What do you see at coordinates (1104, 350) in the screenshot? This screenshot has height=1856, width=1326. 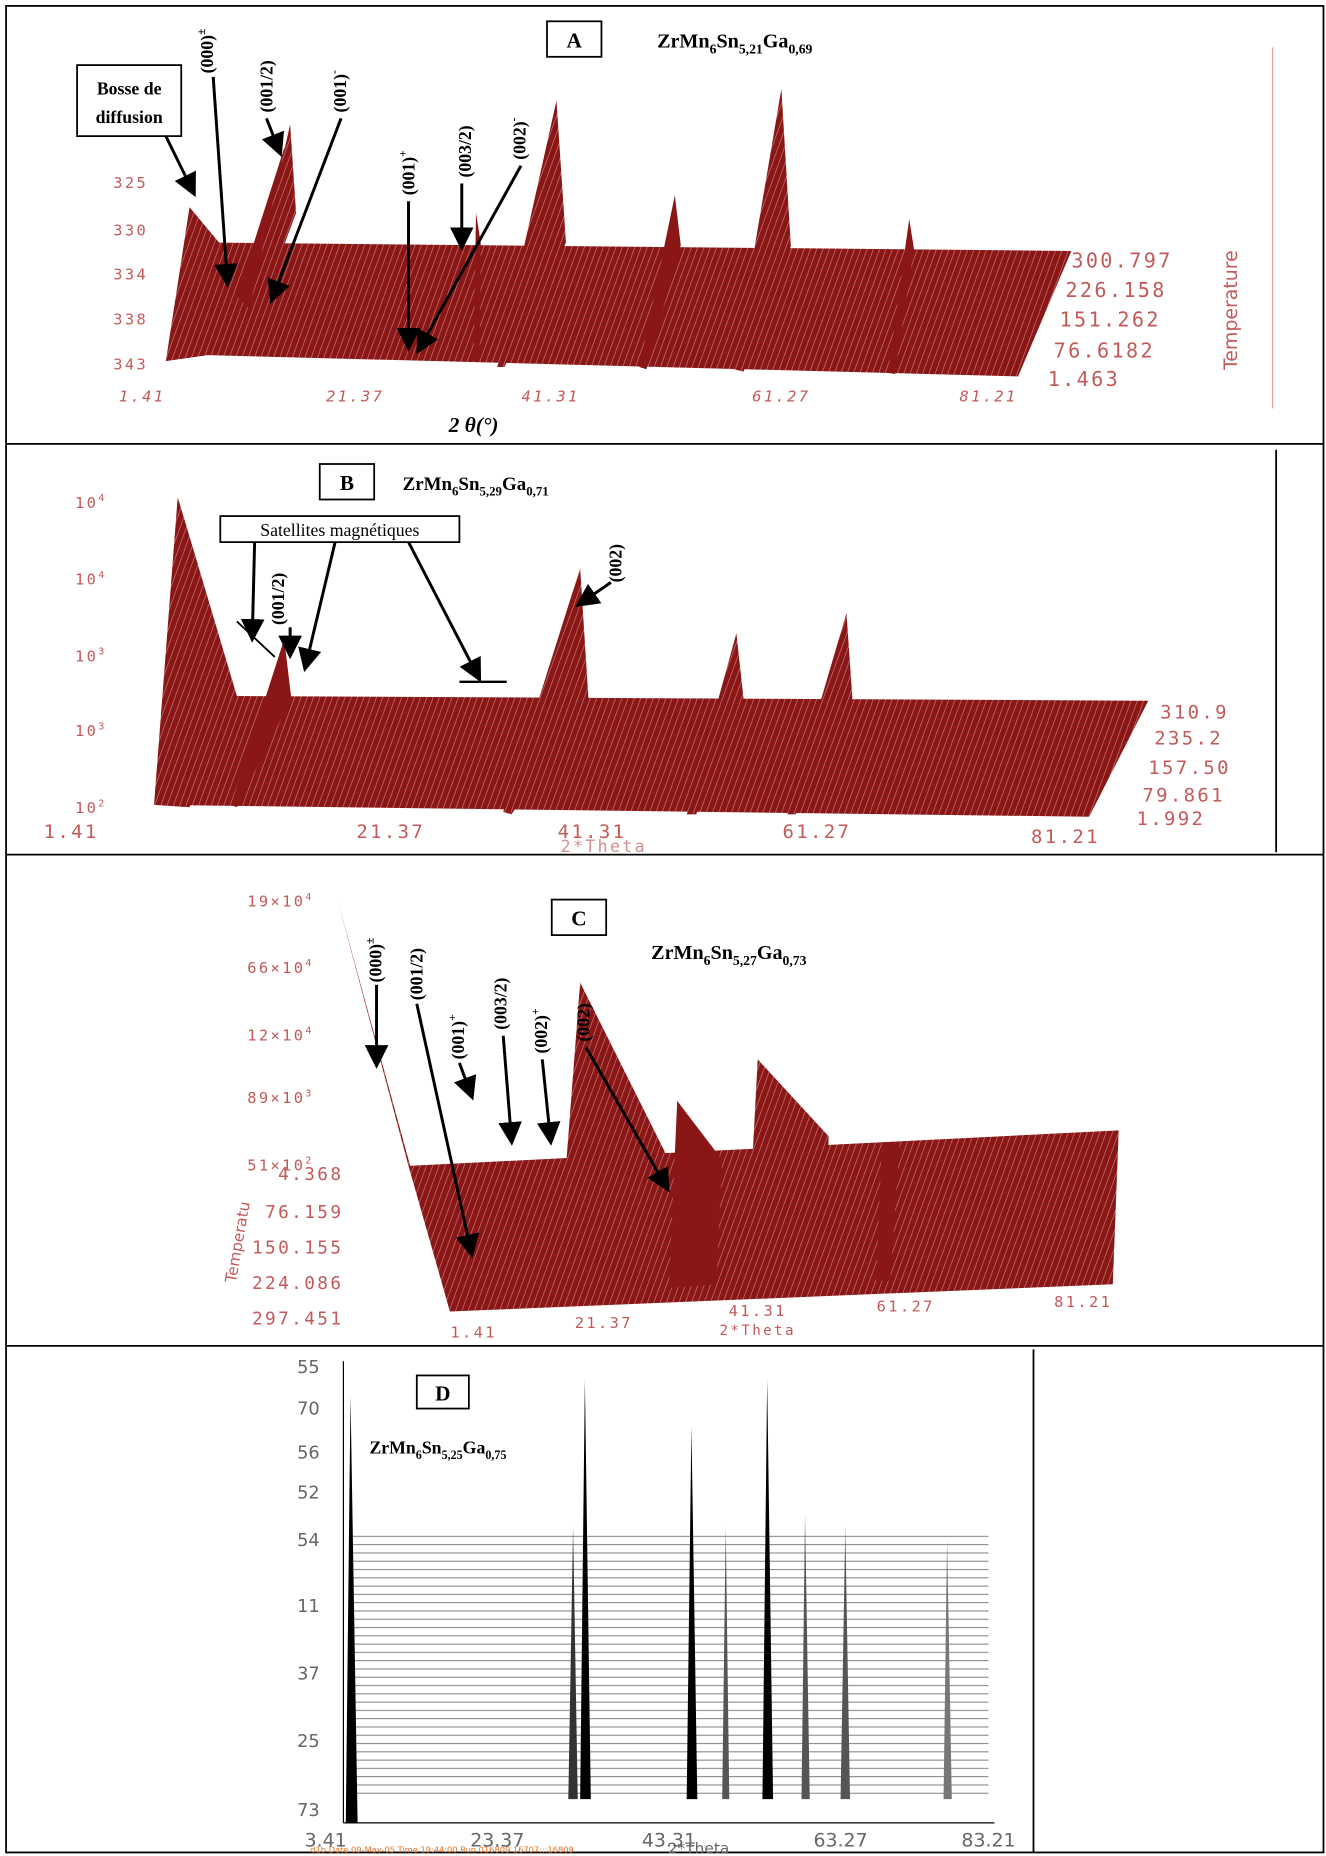 I see `depth-tick-label: 76.6182` at bounding box center [1104, 350].